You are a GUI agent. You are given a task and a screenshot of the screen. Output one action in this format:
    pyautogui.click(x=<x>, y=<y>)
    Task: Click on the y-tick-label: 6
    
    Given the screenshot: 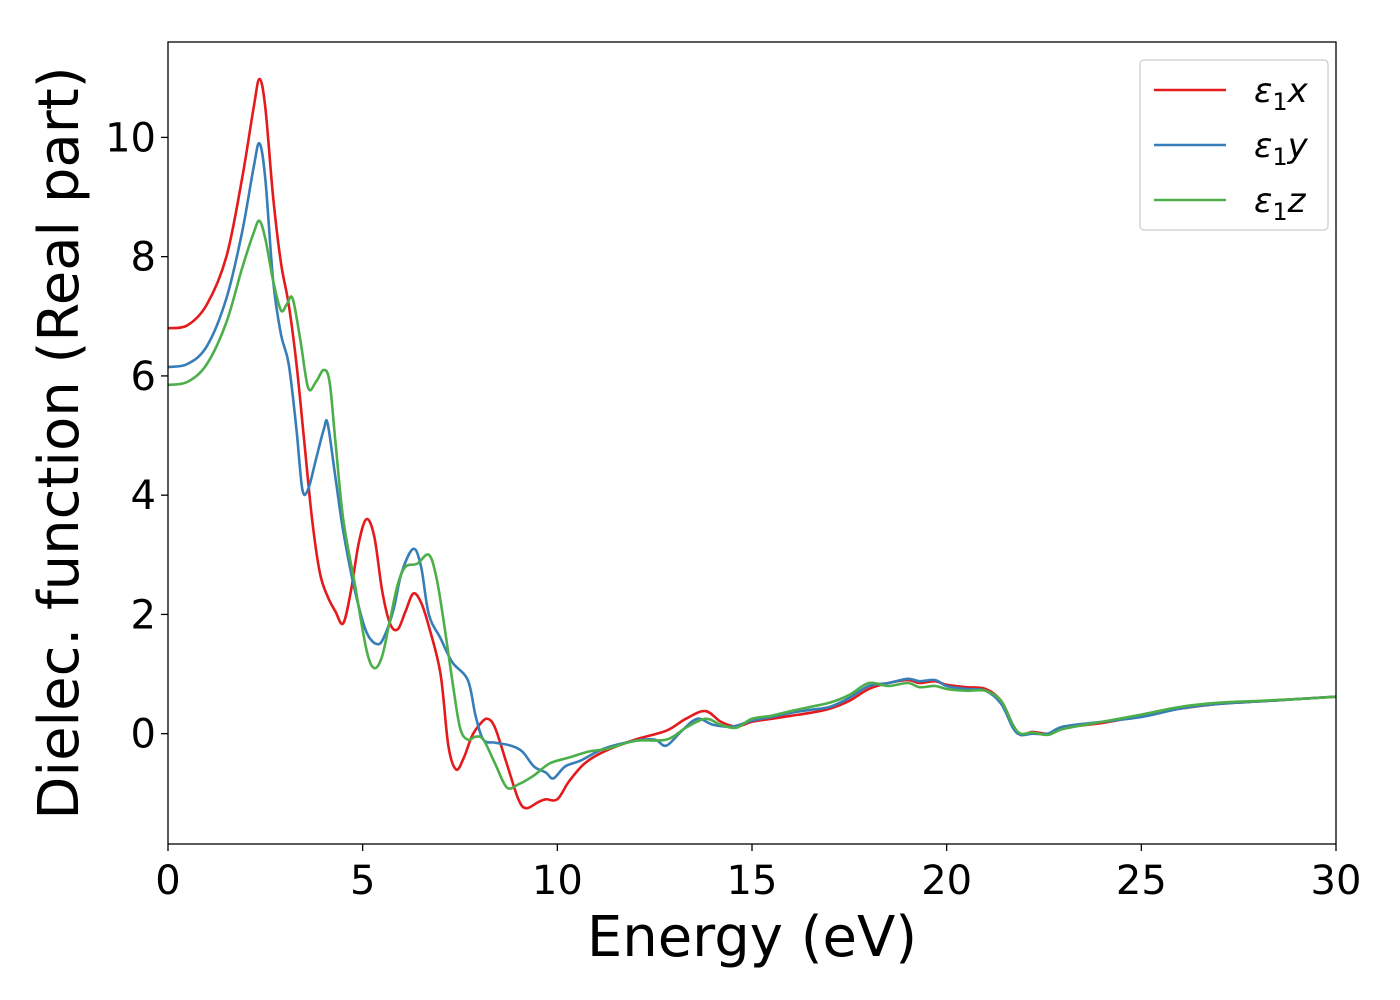 What is the action you would take?
    pyautogui.click(x=143, y=377)
    